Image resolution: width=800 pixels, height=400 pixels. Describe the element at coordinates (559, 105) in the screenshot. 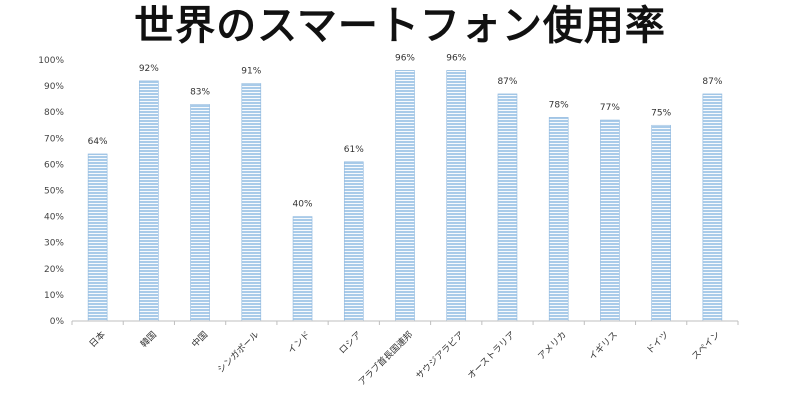

I see `data-label: 78%` at that location.